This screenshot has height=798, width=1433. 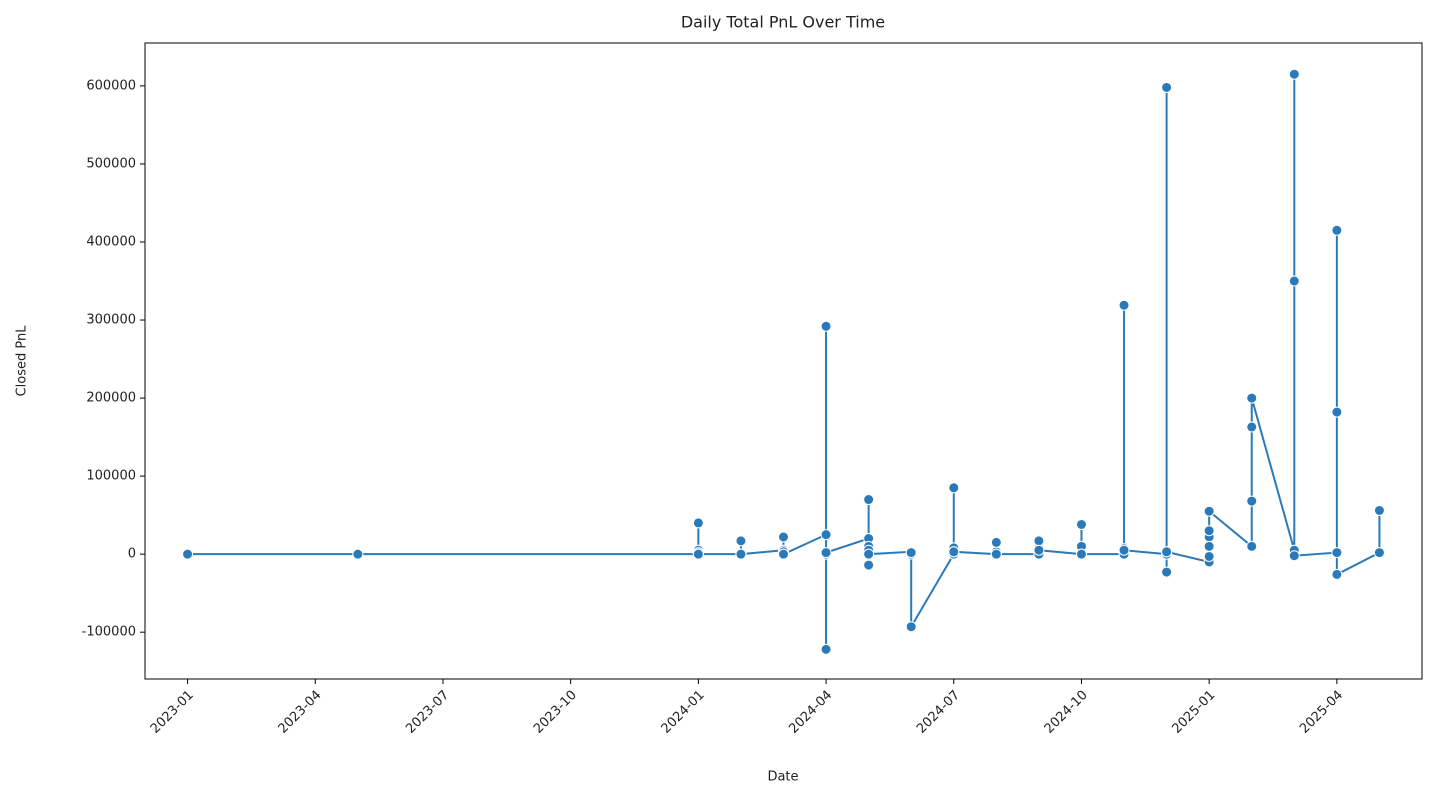 What do you see at coordinates (683, 712) in the screenshot?
I see `x-tick-label: 2024-01` at bounding box center [683, 712].